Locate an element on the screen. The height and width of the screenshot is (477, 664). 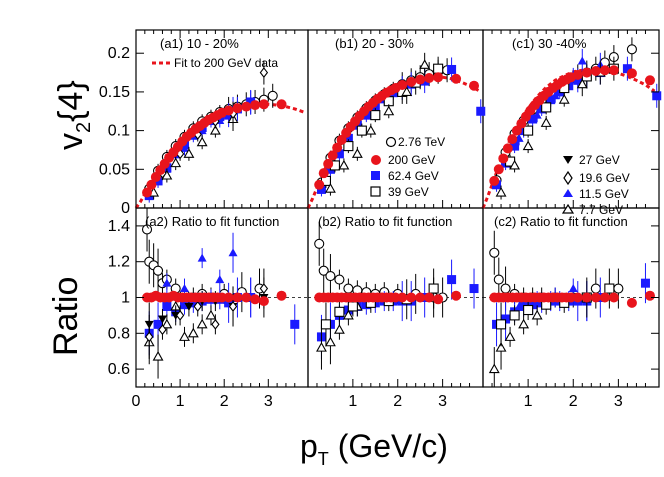
y-tick-label-bottom: 1 is located at coordinates (125, 298).